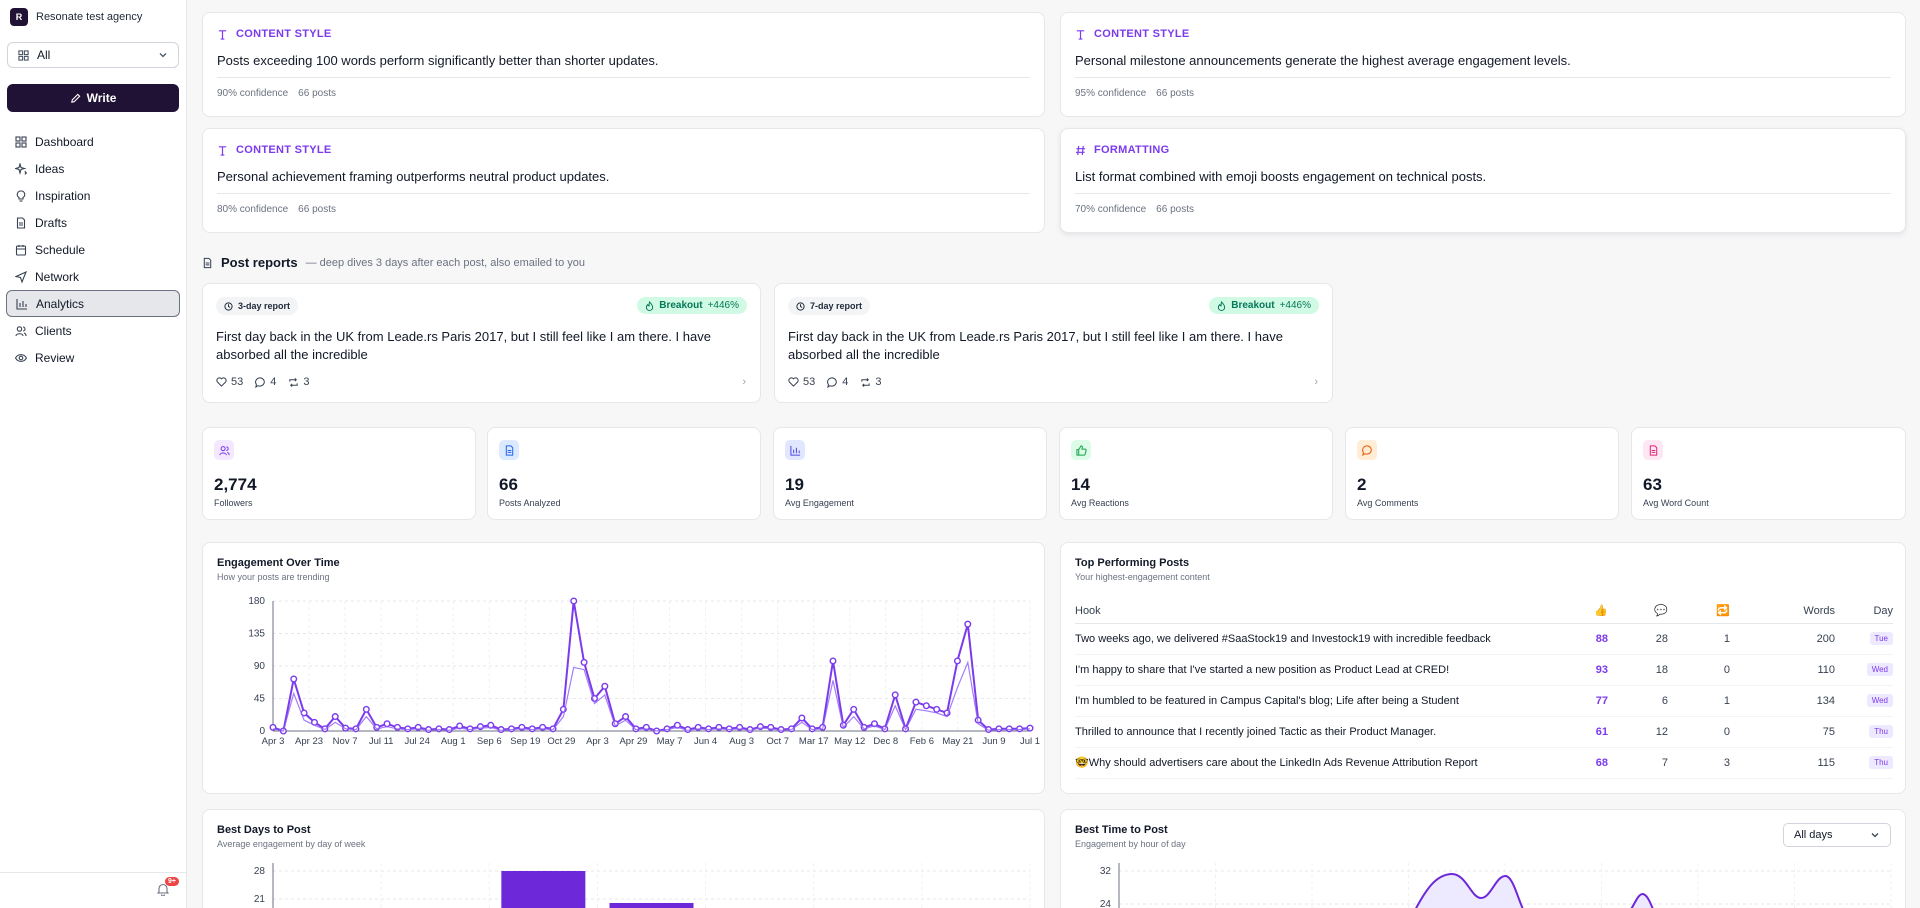  I want to click on insight-meta: 80% confidence 66 posts, so click(623, 204).